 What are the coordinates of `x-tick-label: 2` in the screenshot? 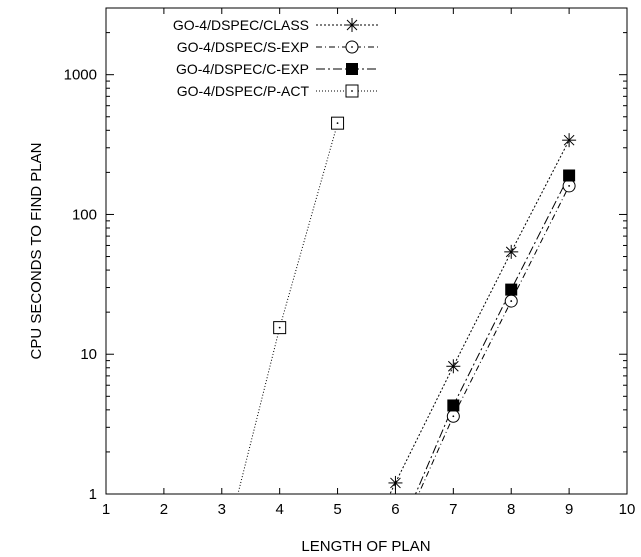 It's located at (164, 509).